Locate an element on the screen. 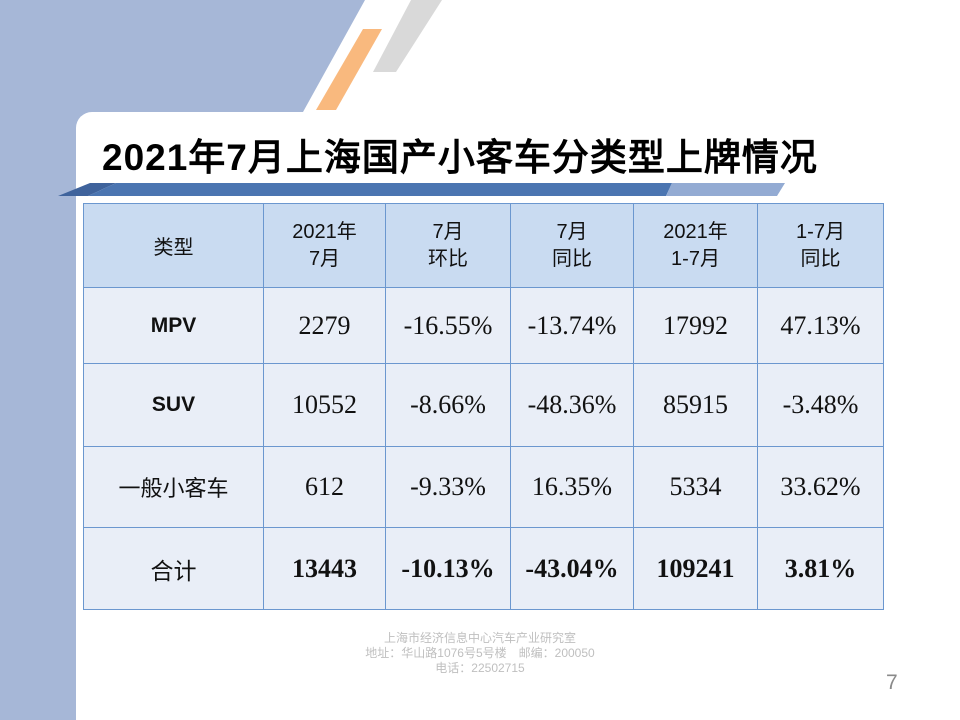 The height and width of the screenshot is (720, 960). cell-value: 85915 is located at coordinates (695, 405).